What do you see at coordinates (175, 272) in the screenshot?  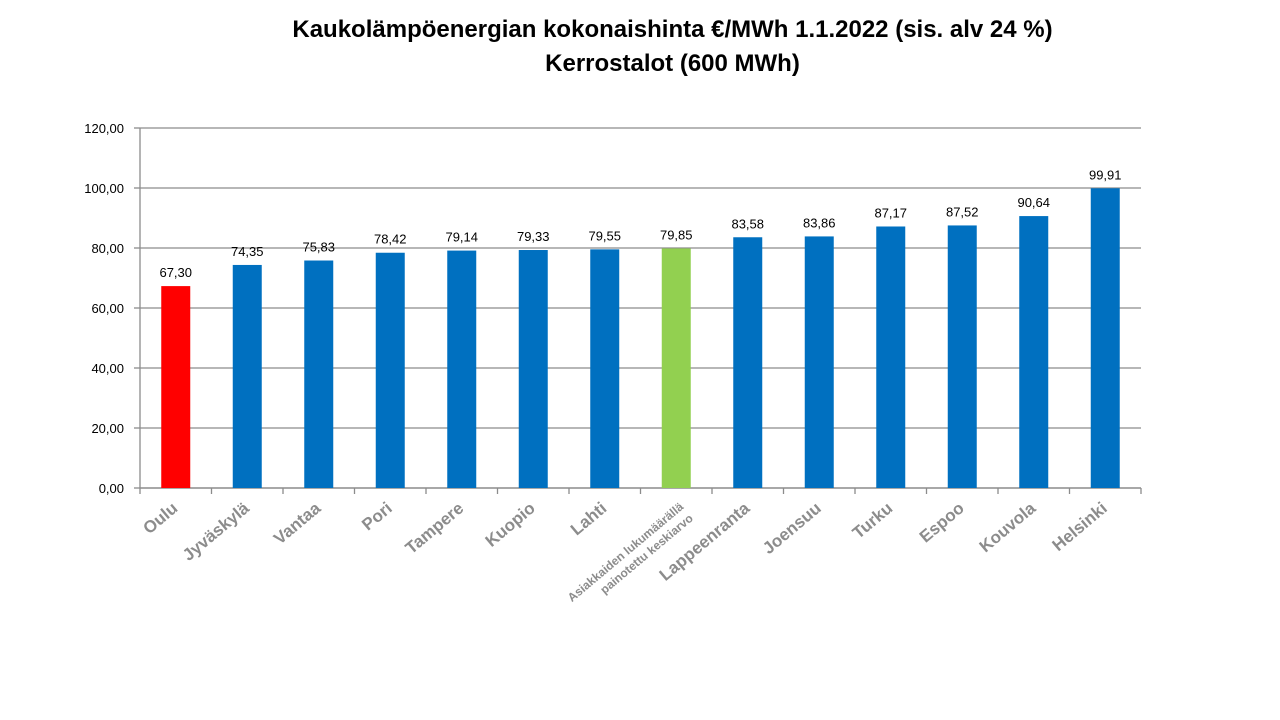 I see `data-label: 67,30` at bounding box center [175, 272].